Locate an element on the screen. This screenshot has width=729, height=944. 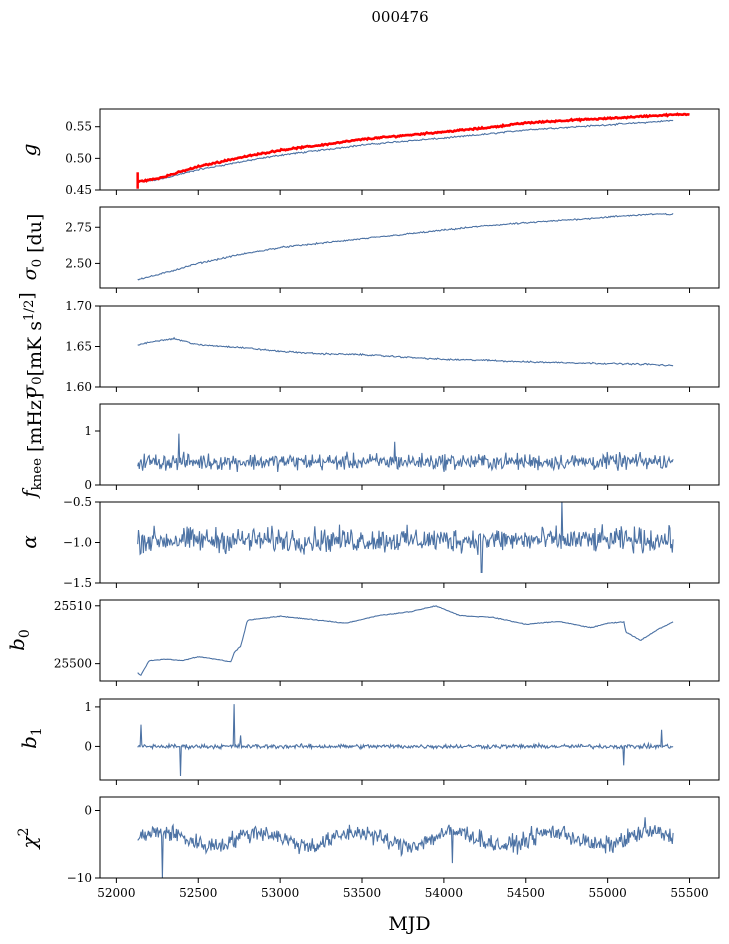
y-axis-label: σ0[mK s1/2] is located at coordinates (31, 345).